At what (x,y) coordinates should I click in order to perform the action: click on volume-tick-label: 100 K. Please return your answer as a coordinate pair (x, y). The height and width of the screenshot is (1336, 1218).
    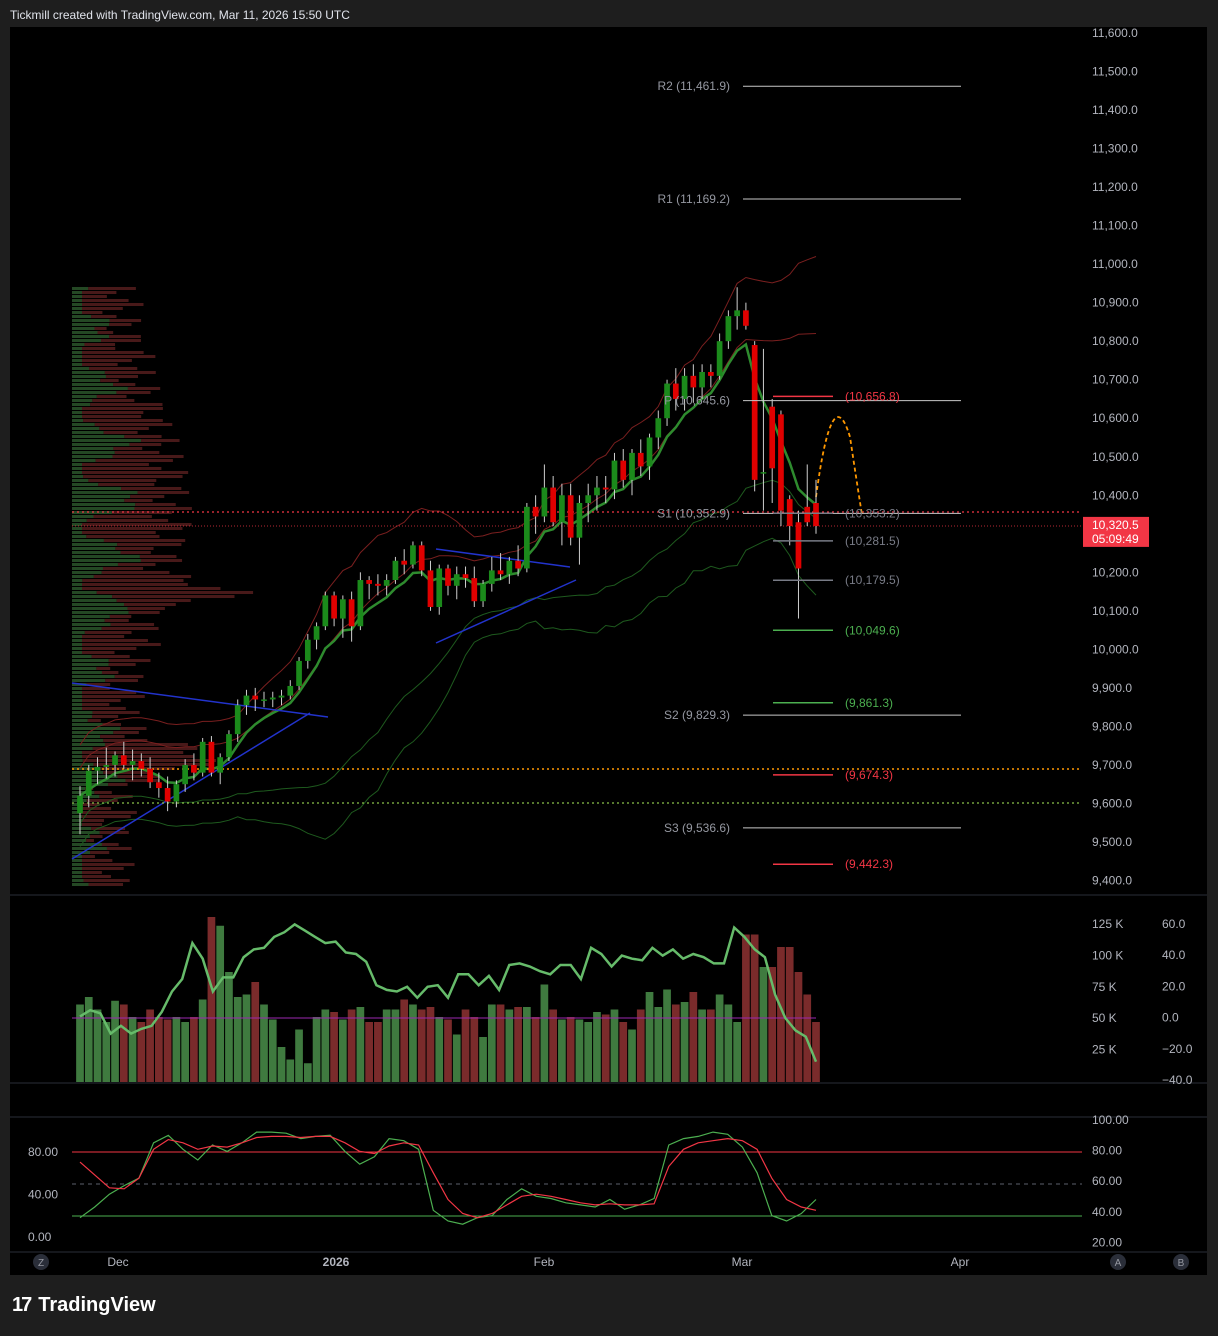
    Looking at the image, I should click on (1107, 955).